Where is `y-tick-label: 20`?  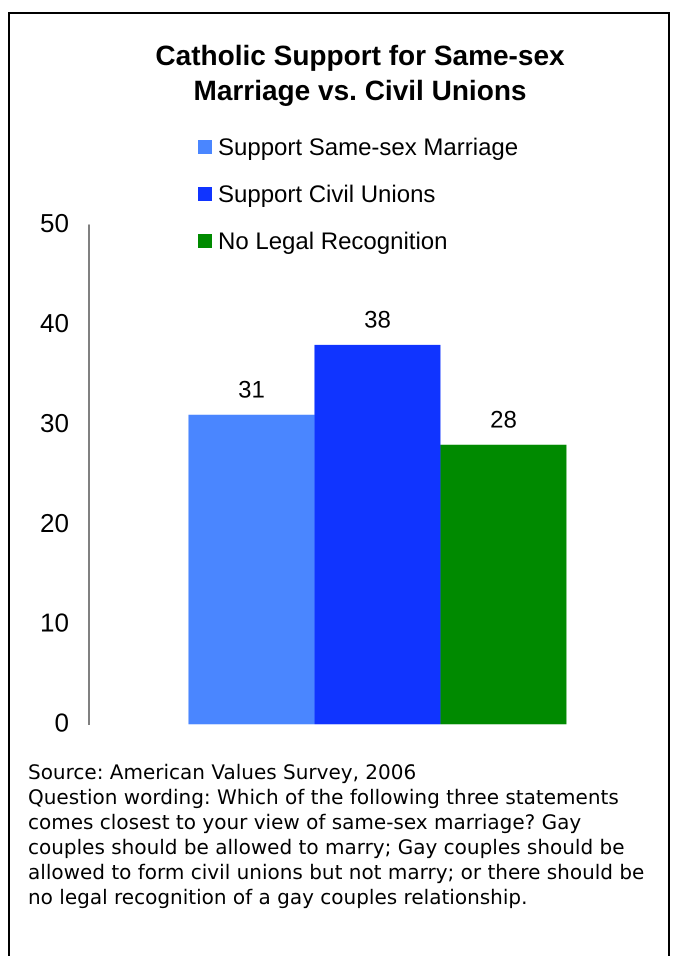 y-tick-label: 20 is located at coordinates (54, 523).